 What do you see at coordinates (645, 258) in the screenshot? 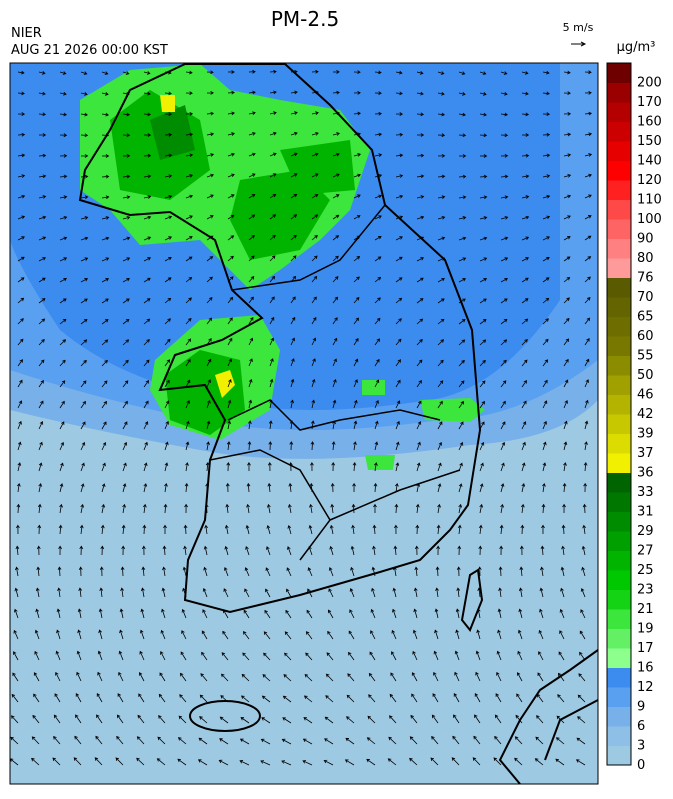
I see `colorbar-label: 80` at bounding box center [645, 258].